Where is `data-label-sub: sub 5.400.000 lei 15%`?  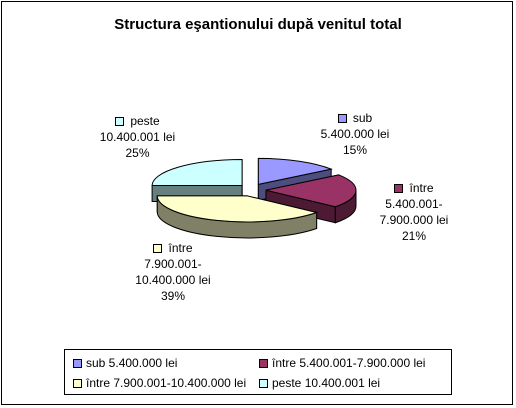
data-label-sub: sub 5.400.000 lei 15% is located at coordinates (355, 134).